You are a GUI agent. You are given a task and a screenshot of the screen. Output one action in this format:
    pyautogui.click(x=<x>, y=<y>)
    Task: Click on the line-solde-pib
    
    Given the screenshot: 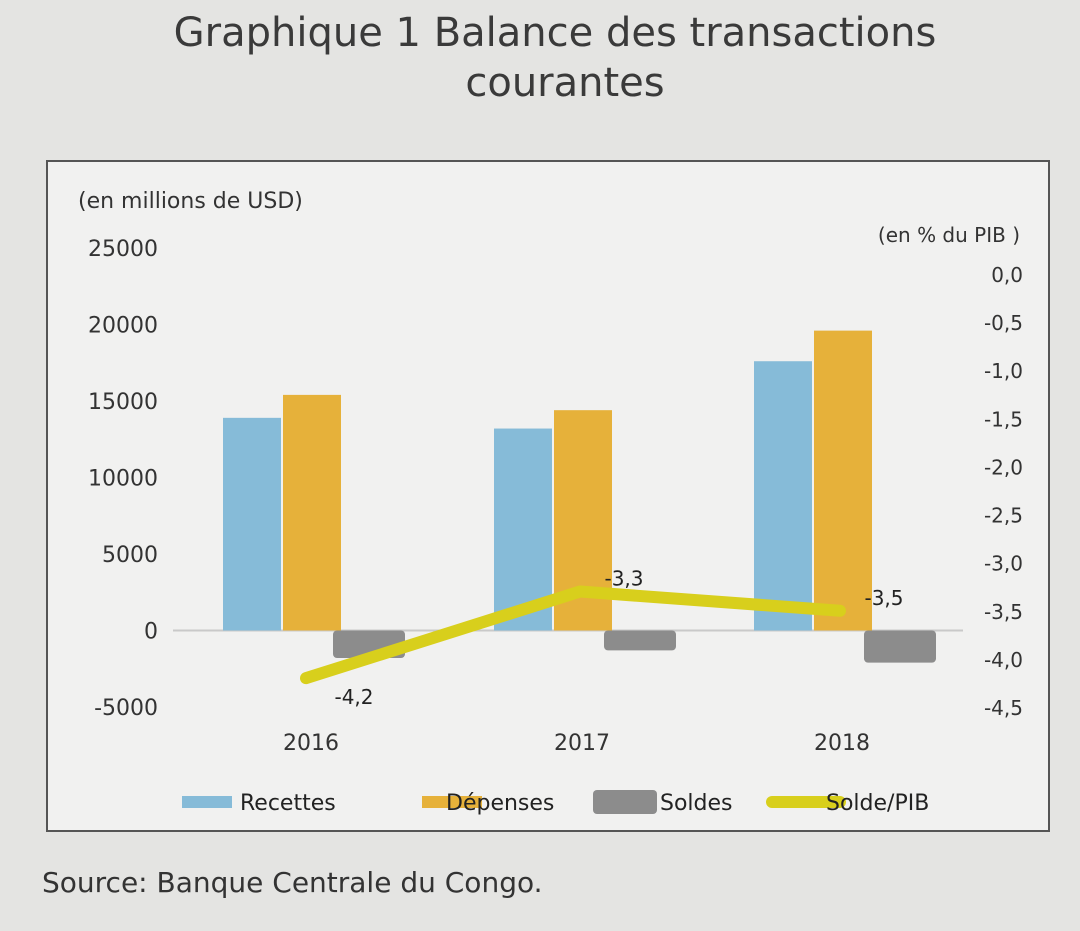 What is the action you would take?
    pyautogui.click(x=573, y=635)
    